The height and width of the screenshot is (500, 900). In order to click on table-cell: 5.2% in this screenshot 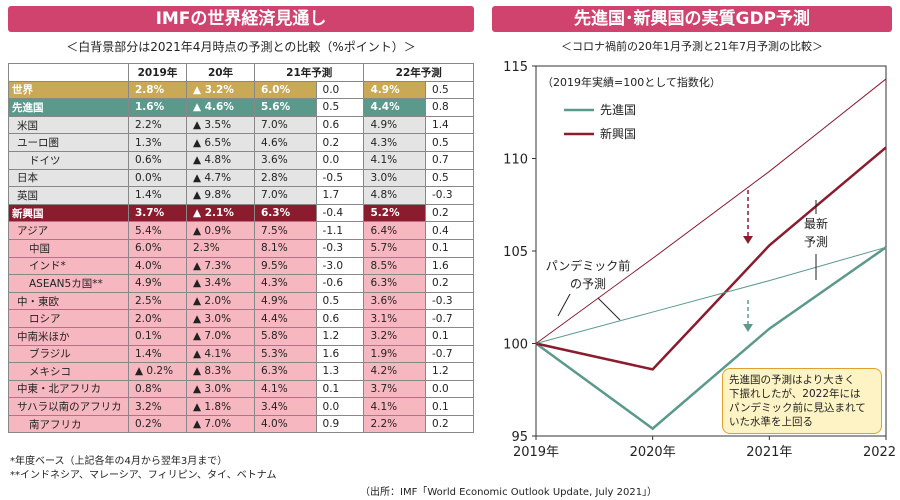, I will do `click(395, 213)`.